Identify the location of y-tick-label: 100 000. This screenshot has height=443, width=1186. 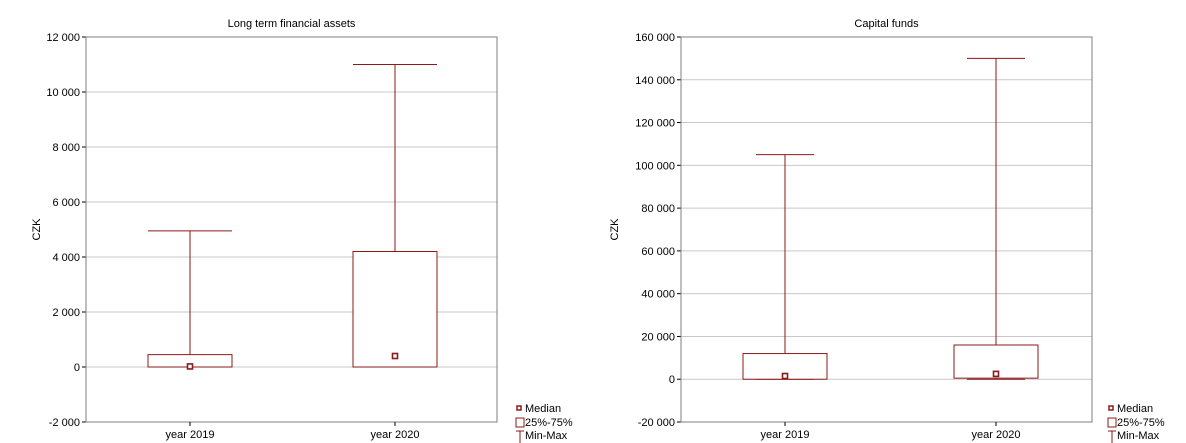
(655, 166).